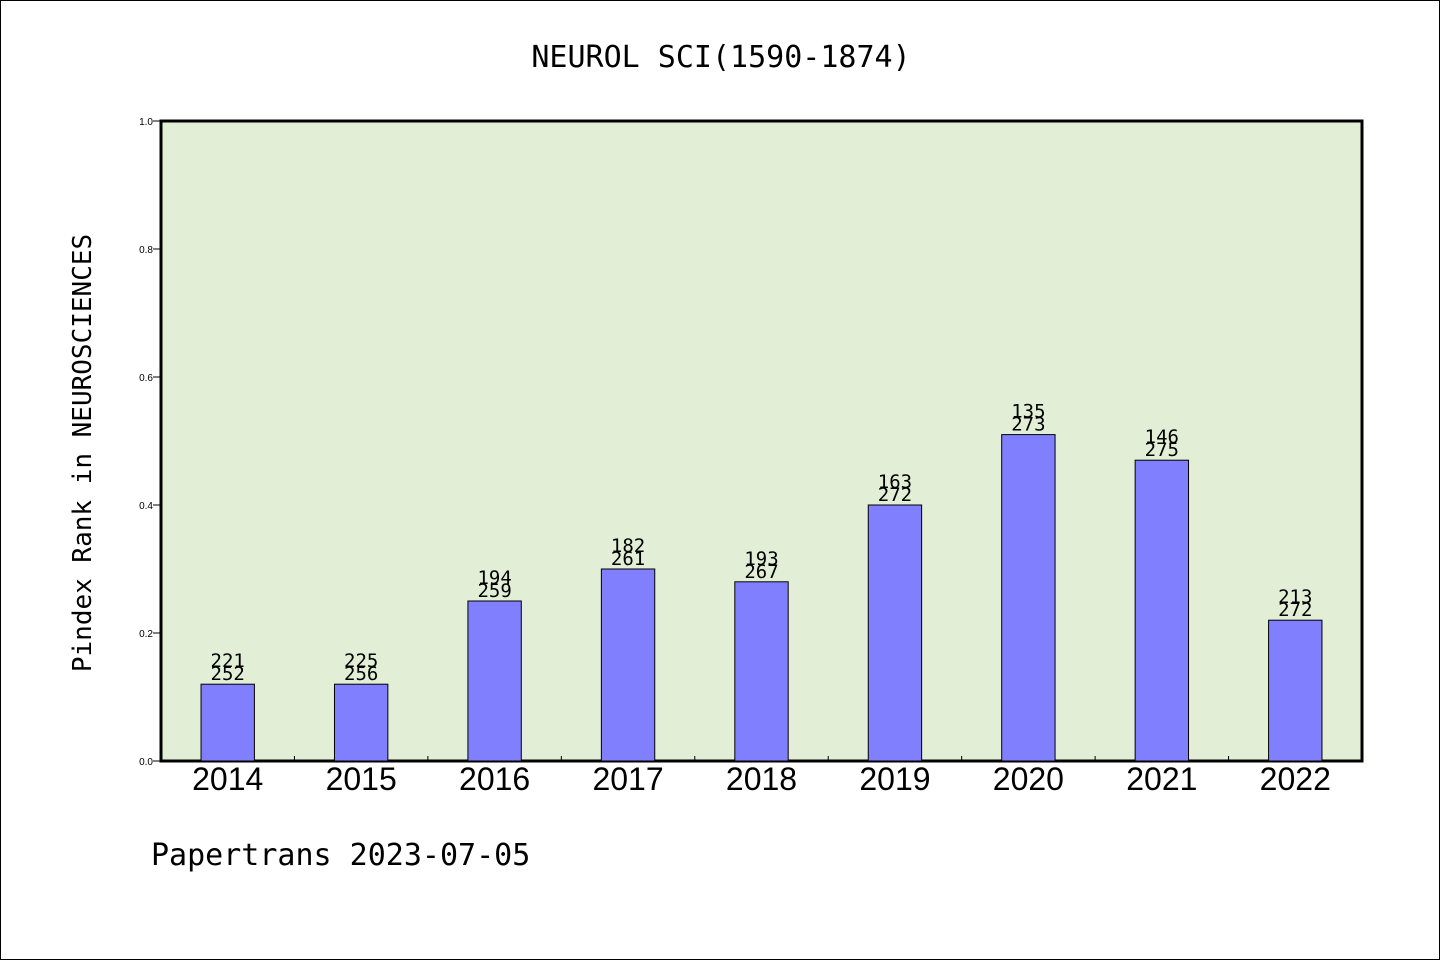 This screenshot has height=961, width=1440. I want to click on y-tick-label: 0.6, so click(146, 378).